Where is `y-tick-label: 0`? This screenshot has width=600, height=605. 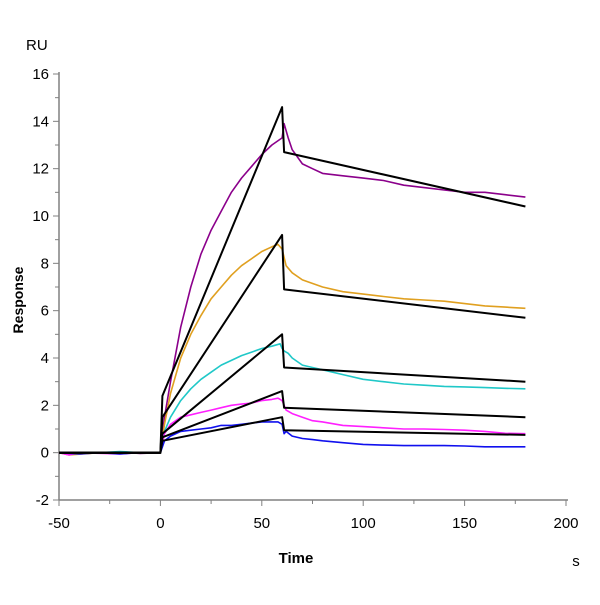 y-tick-label: 0 is located at coordinates (45, 453).